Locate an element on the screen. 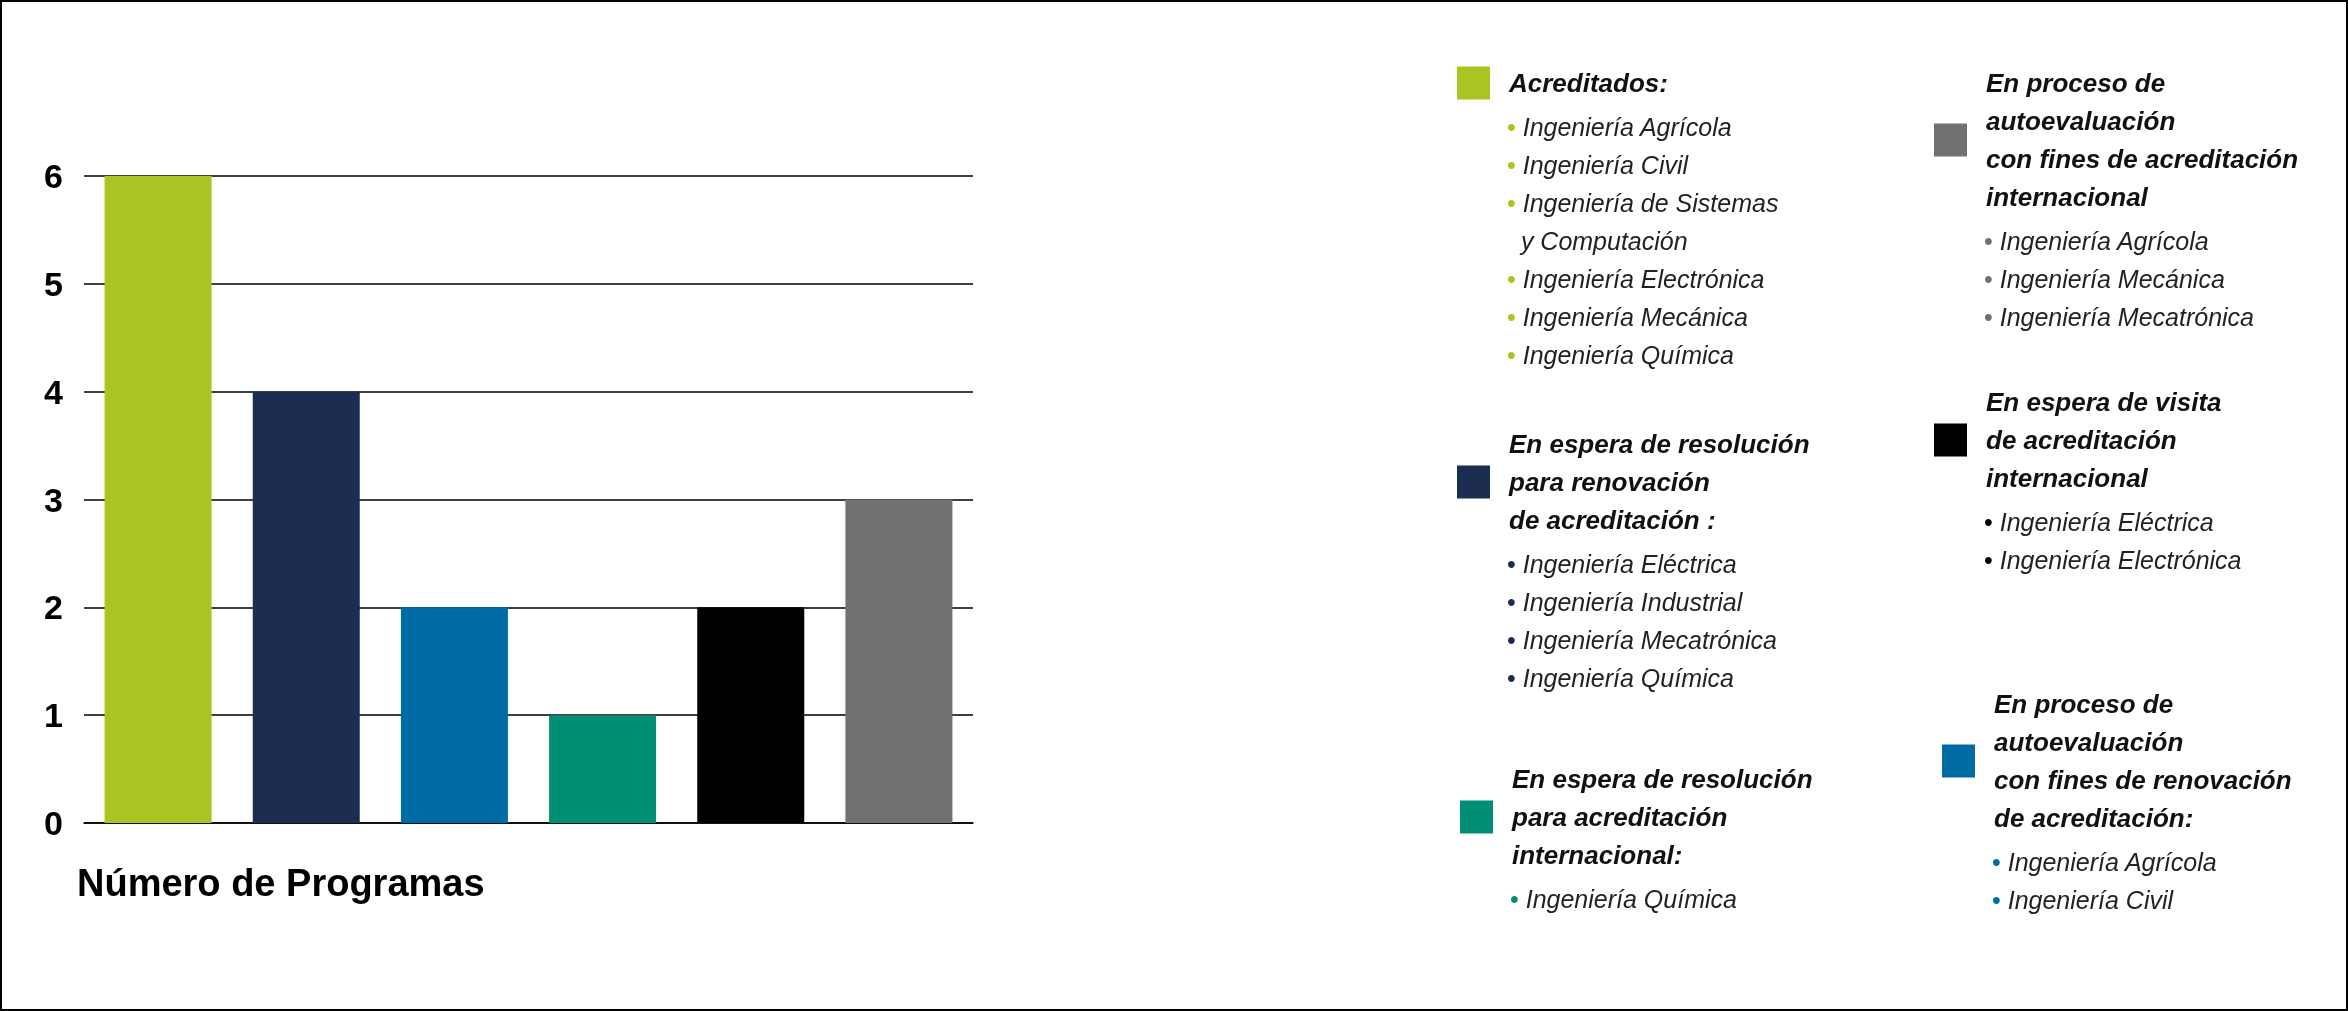 The image size is (2348, 1011). legend-label: En espera de visita de acreditación internacional is located at coordinates (2104, 440).